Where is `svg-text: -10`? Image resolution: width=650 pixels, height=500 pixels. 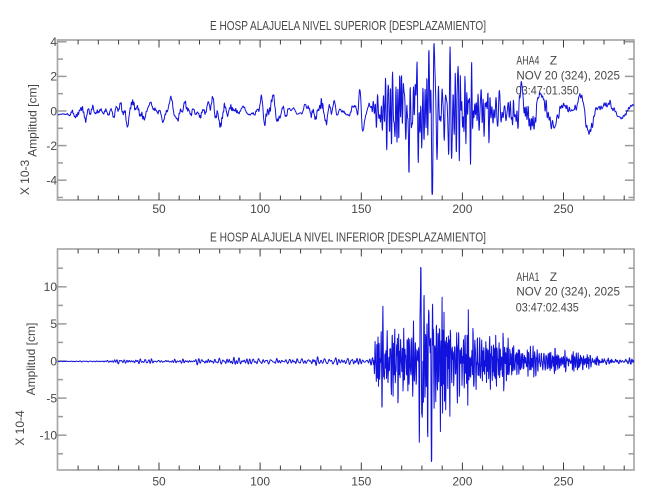 svg-text: -10 is located at coordinates (49, 436).